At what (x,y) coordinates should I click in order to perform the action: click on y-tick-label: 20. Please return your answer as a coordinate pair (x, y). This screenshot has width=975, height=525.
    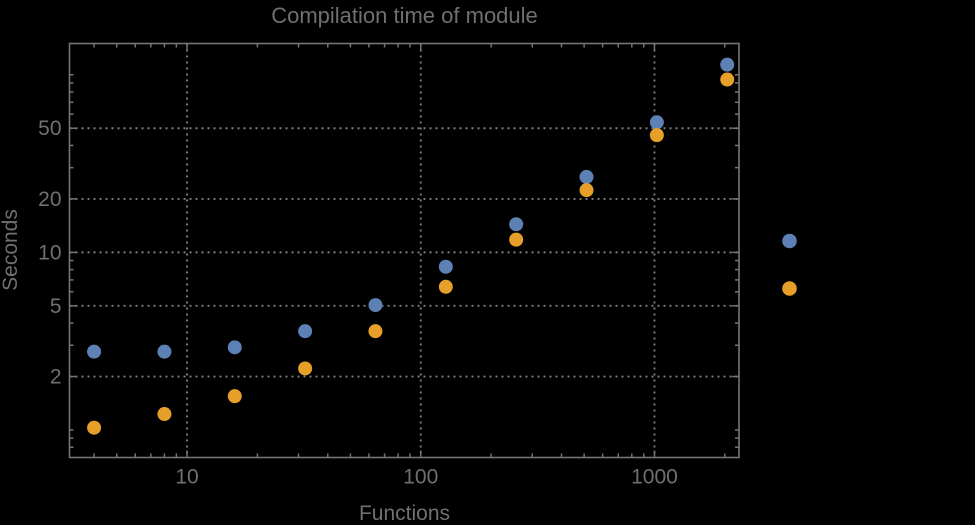
    Looking at the image, I should click on (49, 199).